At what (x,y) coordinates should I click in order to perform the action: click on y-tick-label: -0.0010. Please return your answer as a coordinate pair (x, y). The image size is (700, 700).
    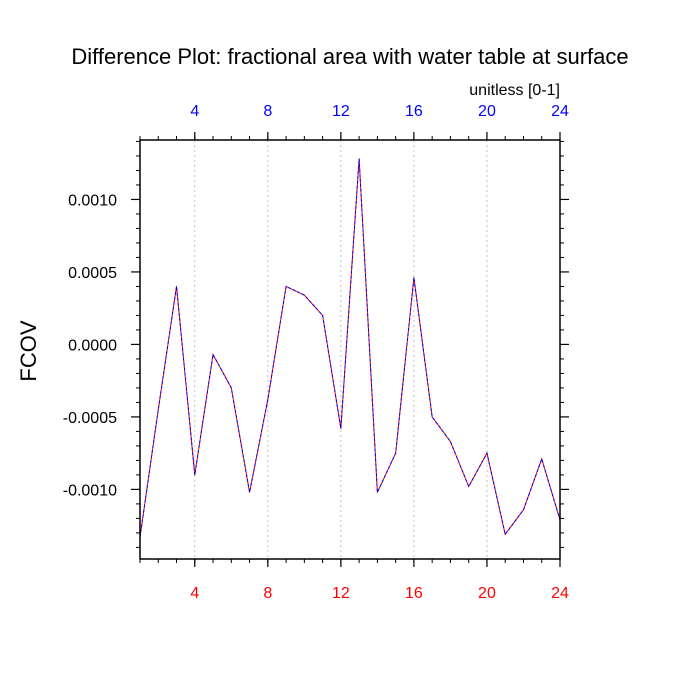
    Looking at the image, I should click on (90, 490).